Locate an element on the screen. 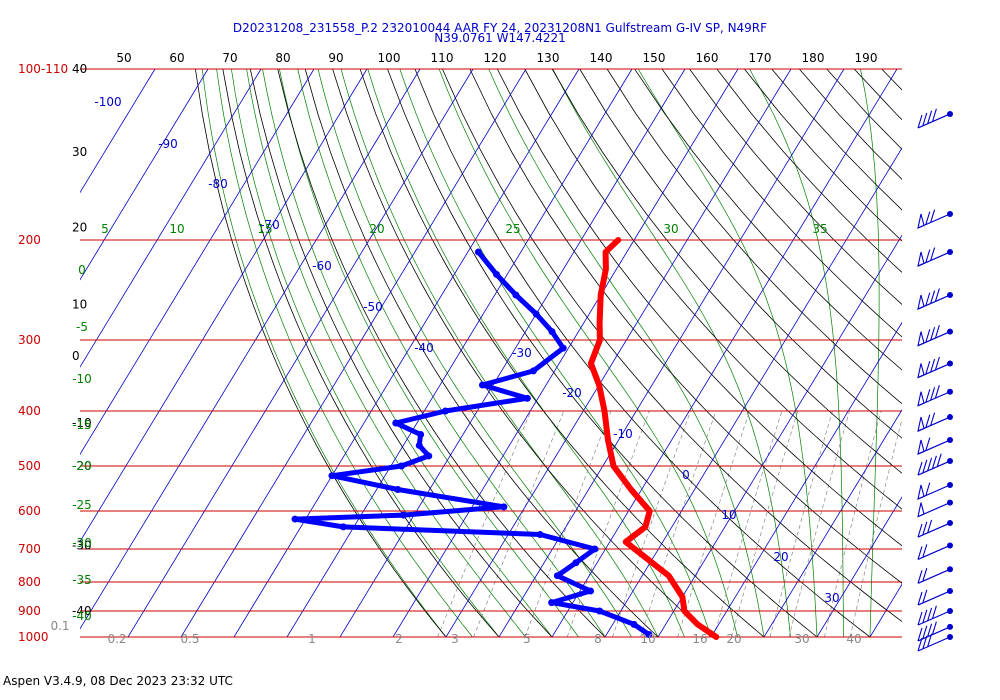 Image resolution: width=1000 pixels, height=700 pixels. isotherm-label: -30 is located at coordinates (522, 353).